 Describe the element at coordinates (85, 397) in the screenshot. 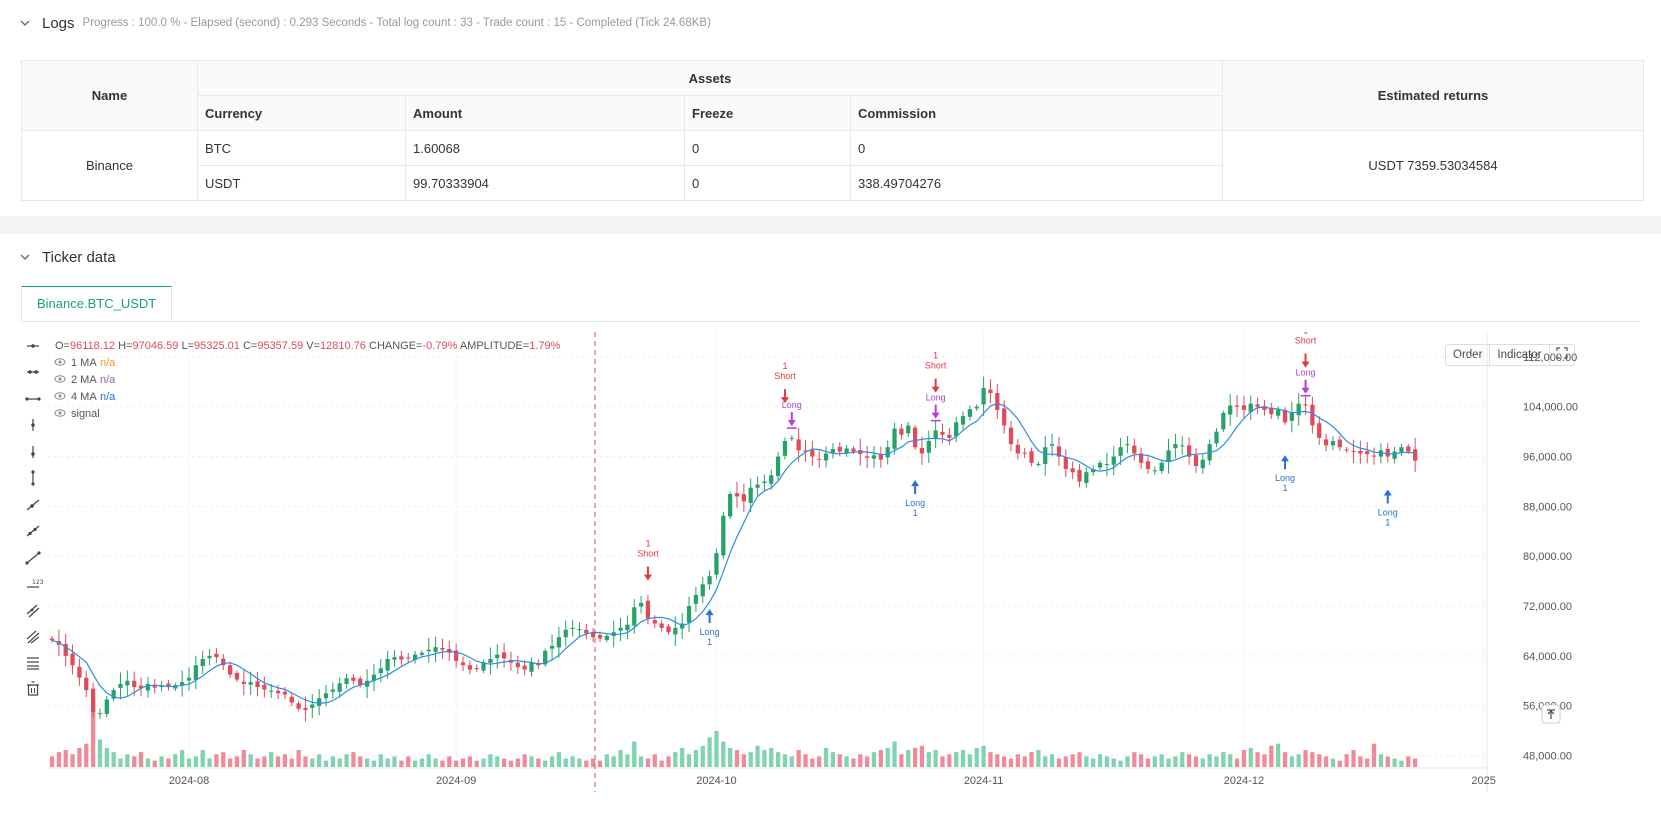

I see `legend-ma4: 4 MA n/a` at that location.